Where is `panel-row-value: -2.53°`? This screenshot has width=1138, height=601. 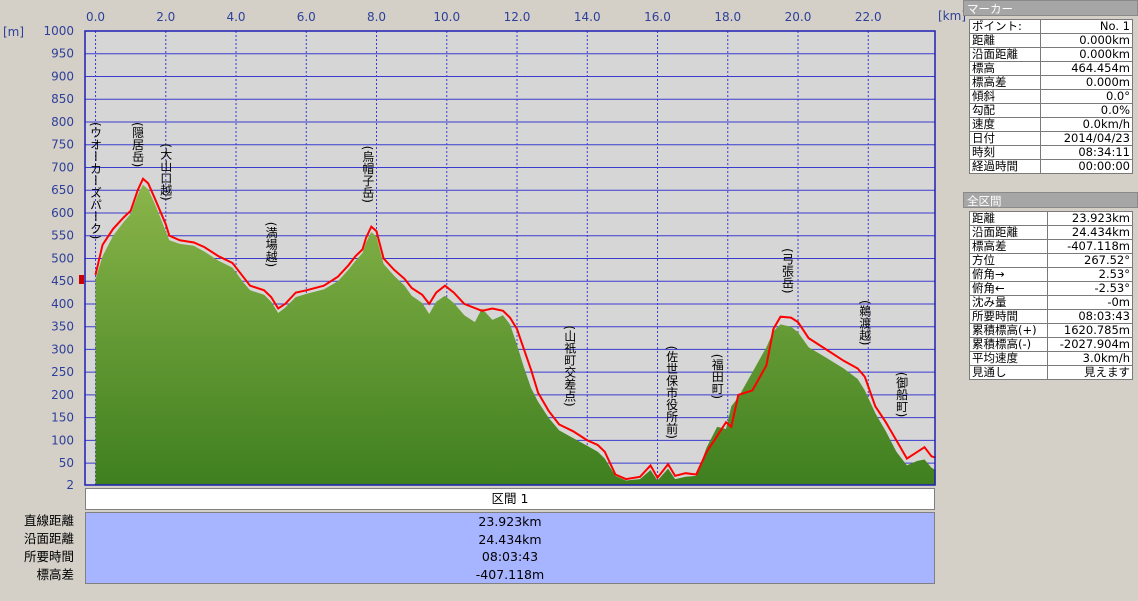
panel-row-value: -2.53° is located at coordinates (1090, 288).